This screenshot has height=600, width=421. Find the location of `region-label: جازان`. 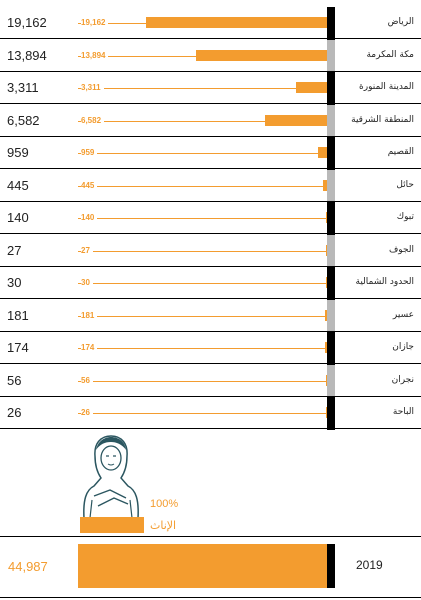

region-label: جازان is located at coordinates (403, 347).